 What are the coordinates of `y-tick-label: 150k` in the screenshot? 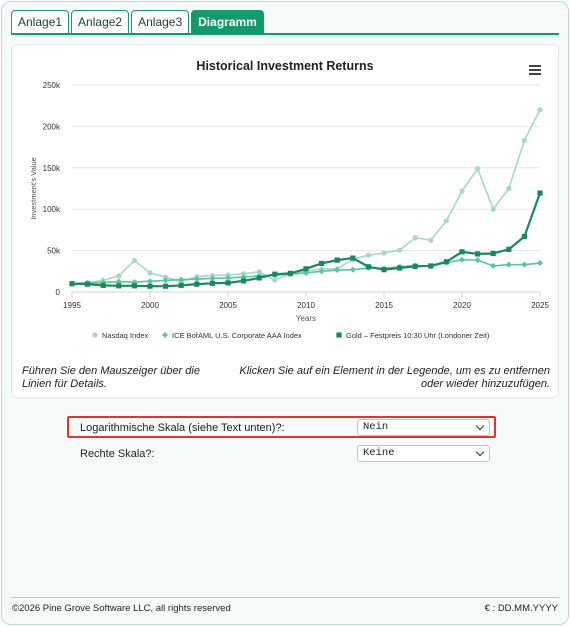 It's located at (52, 168).